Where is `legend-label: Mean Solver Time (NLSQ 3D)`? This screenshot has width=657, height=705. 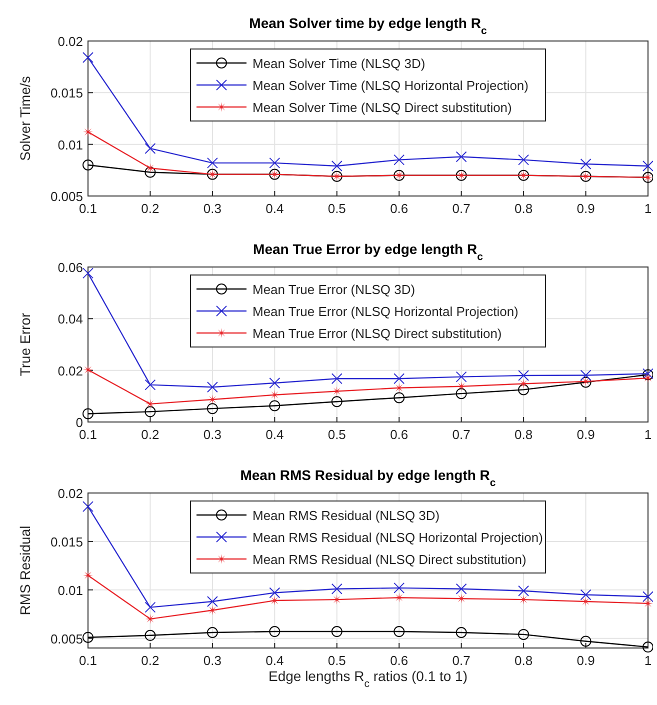
legend-label: Mean Solver Time (NLSQ 3D) is located at coordinates (339, 63).